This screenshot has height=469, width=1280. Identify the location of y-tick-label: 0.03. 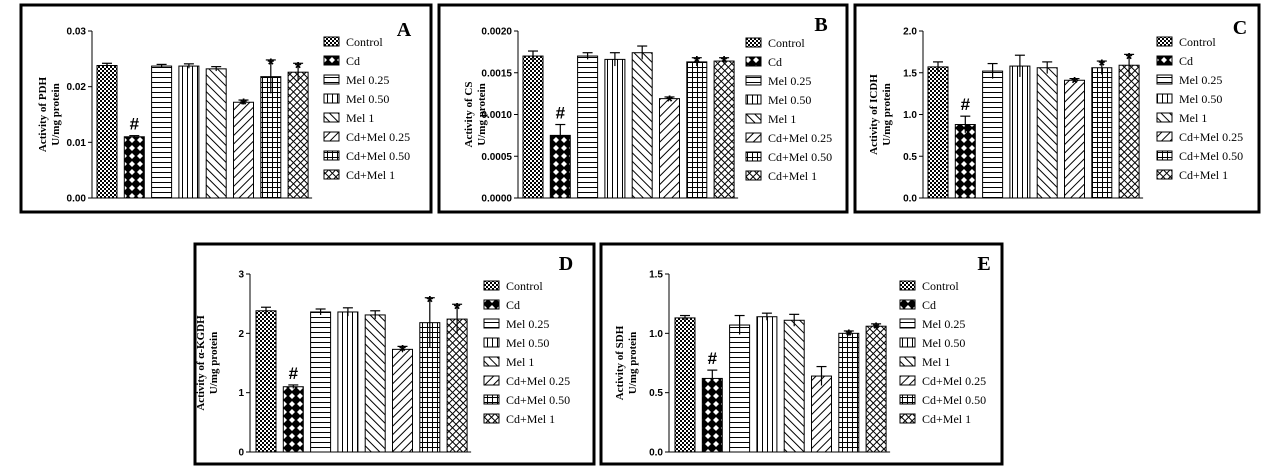
(77, 32).